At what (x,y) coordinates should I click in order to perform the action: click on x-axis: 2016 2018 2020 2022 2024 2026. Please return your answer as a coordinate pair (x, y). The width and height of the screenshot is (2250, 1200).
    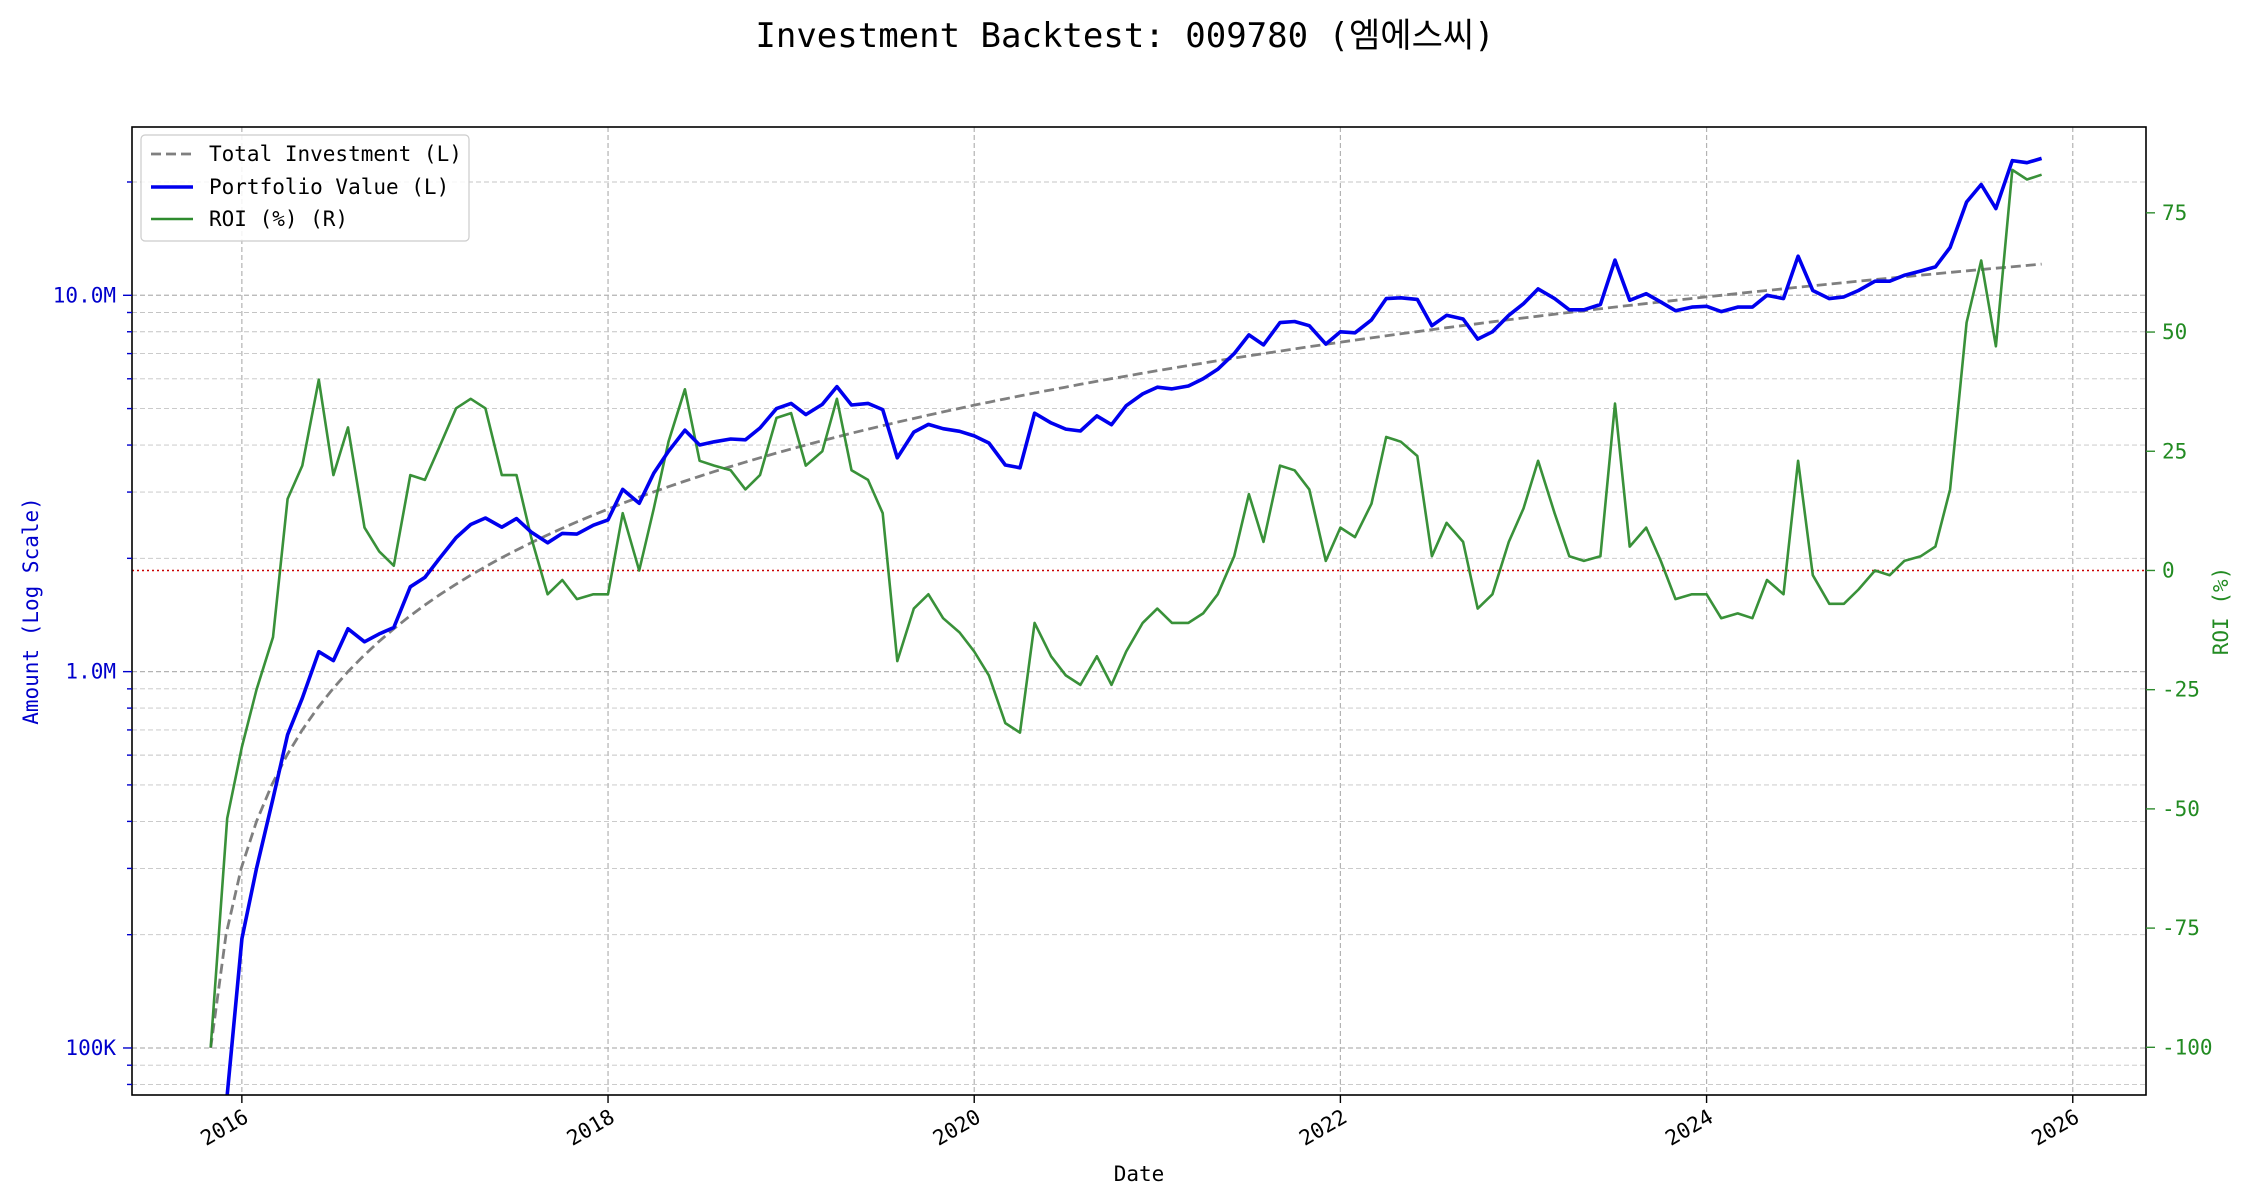
    Looking at the image, I should click on (1140, 1123).